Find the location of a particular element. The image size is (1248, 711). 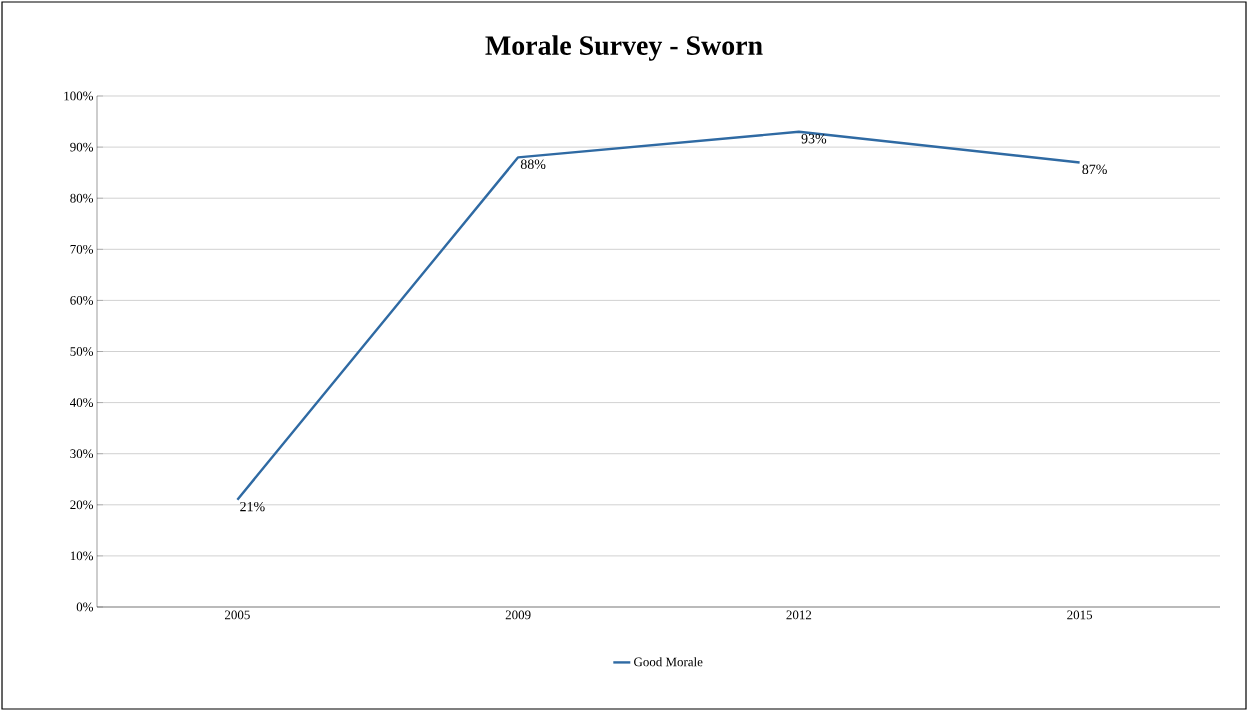

y-tick-label: 20% is located at coordinates (82, 505).